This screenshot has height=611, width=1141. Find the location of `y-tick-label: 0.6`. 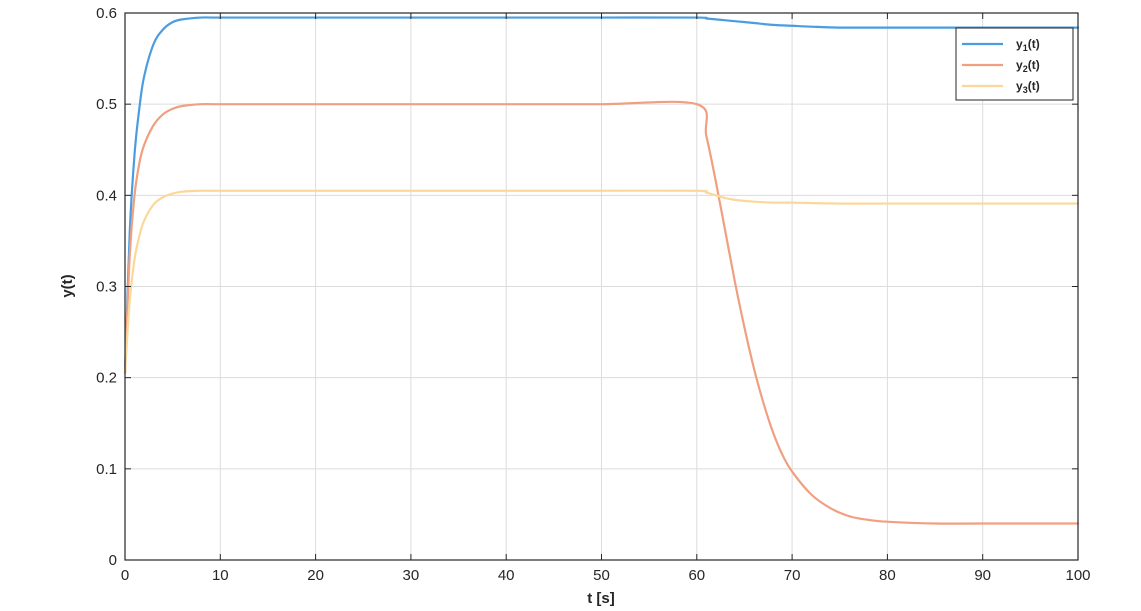

y-tick-label: 0.6 is located at coordinates (106, 13).